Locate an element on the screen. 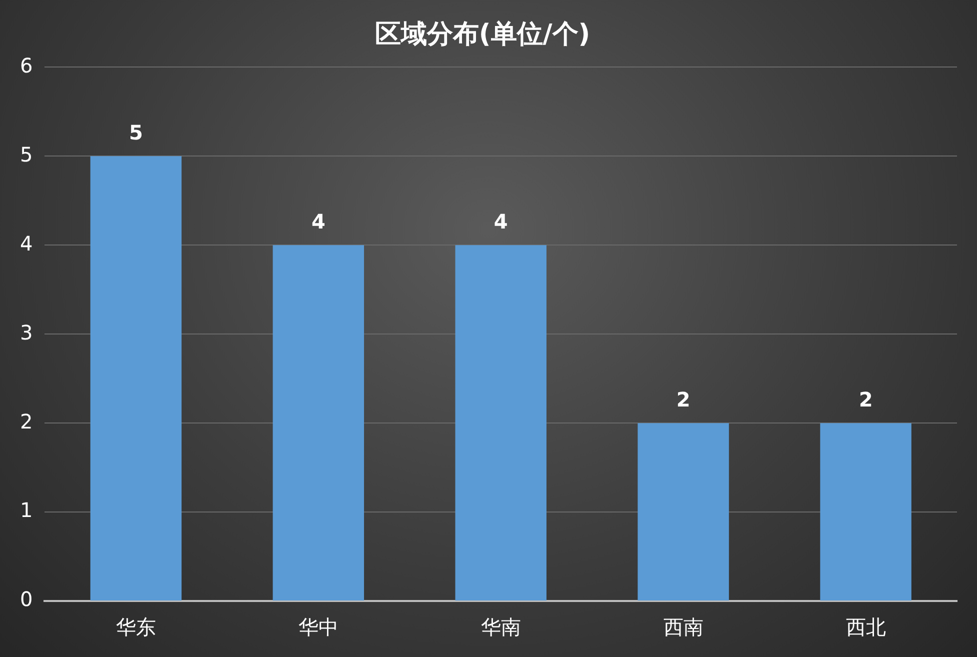 The height and width of the screenshot is (657, 977). x-tick-label: 华东 is located at coordinates (136, 627).